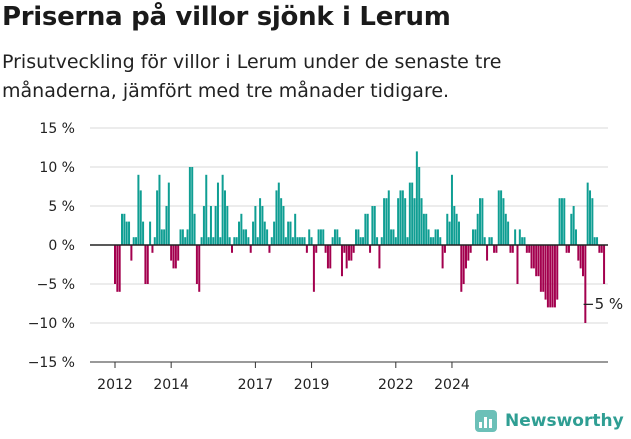 The image size is (631, 439). I want to click on y-tick-label: 10 %, so click(57, 168).